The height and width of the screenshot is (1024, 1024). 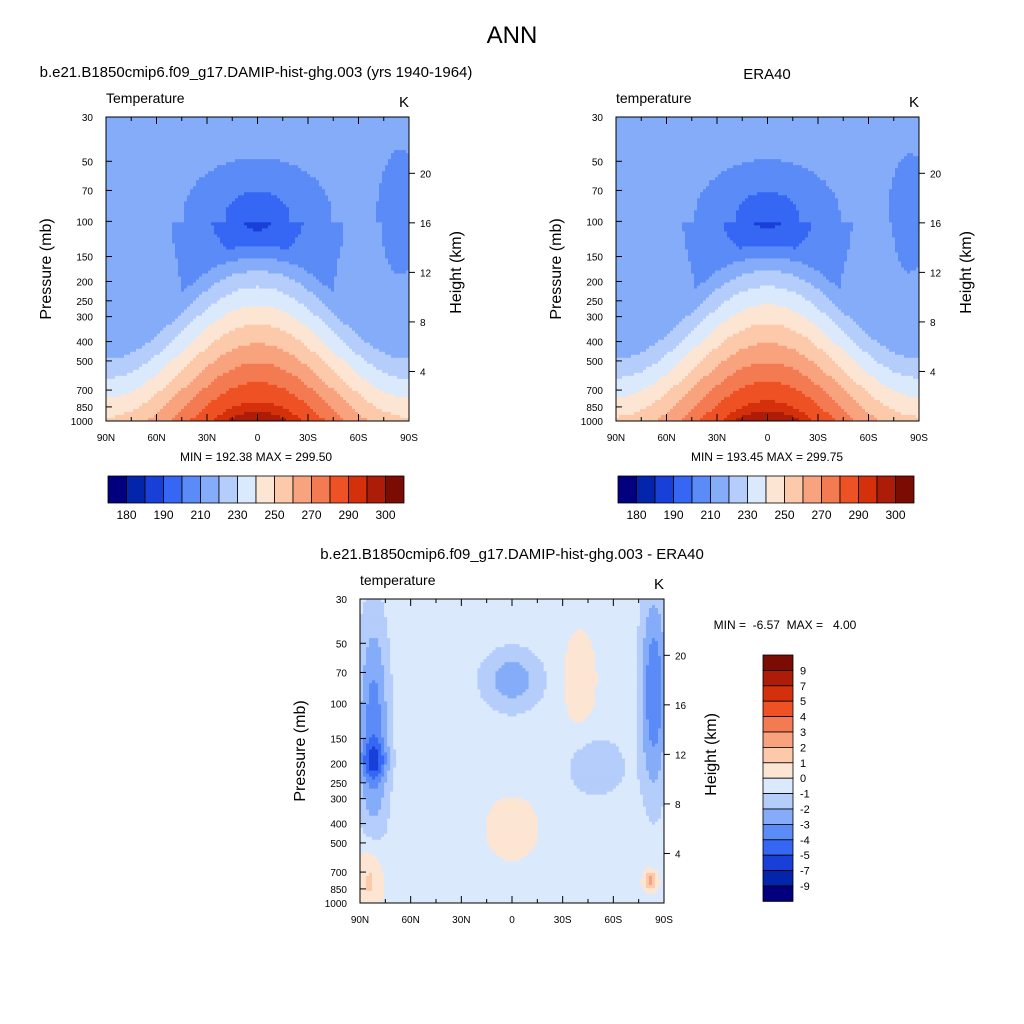 I want to click on model-height-tick-label: 8, so click(x=423, y=323).